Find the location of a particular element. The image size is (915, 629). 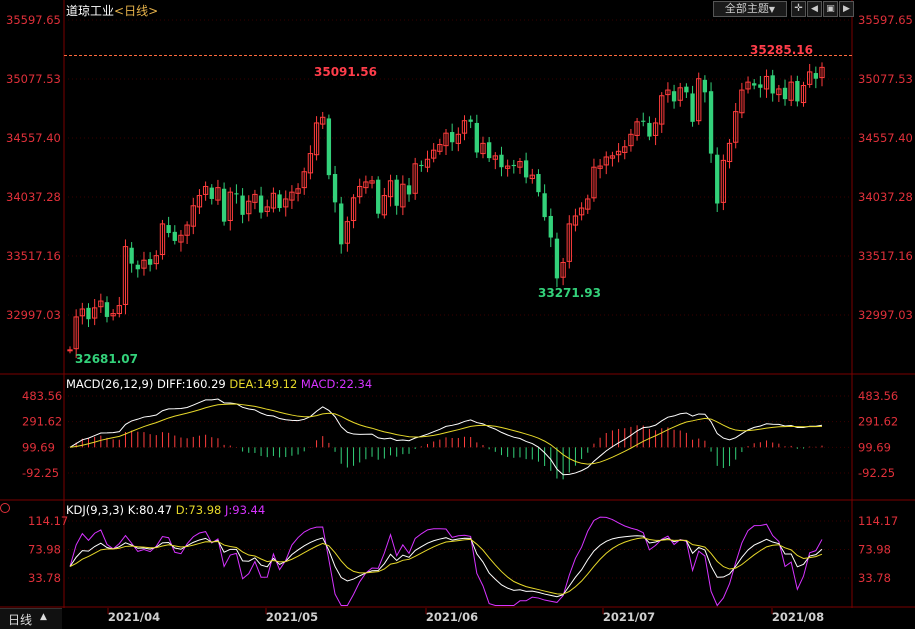

zoom-icon: ▣ is located at coordinates (830, 9).